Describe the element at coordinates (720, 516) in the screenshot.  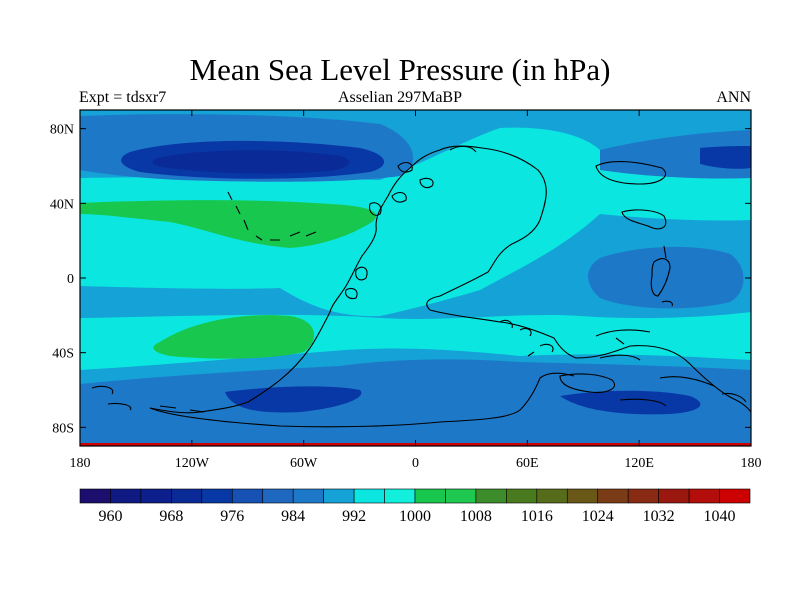
I see `colorbar-label: 1040` at that location.